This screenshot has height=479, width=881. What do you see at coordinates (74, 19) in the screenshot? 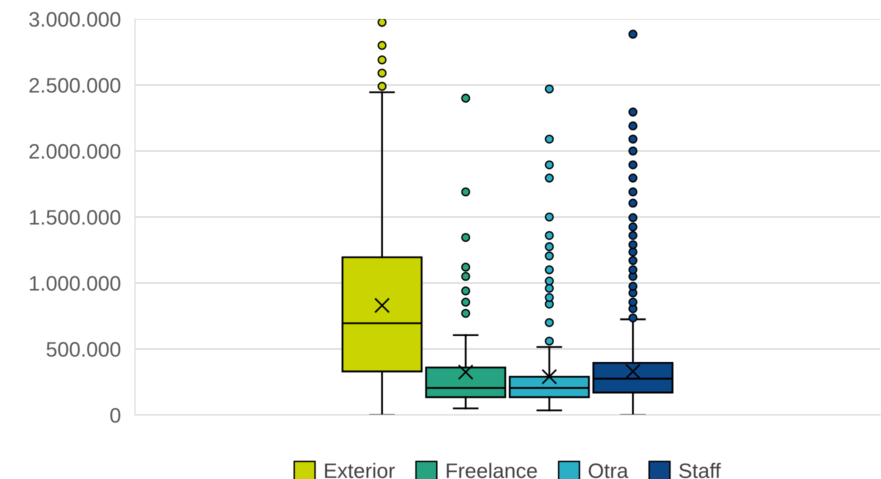
I see `y-tick-label: 3.000.000` at bounding box center [74, 19].